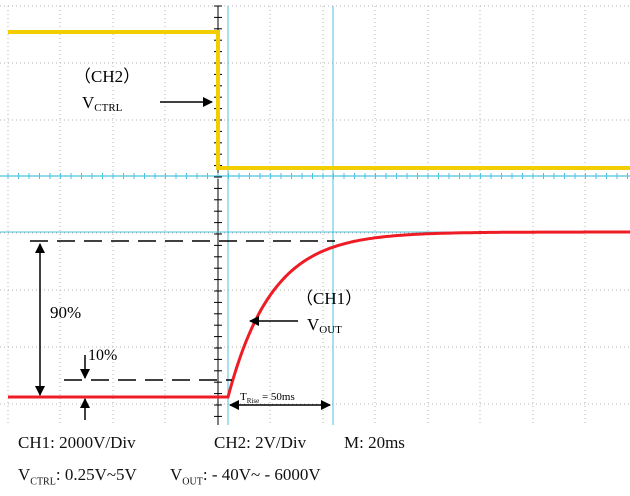 This screenshot has width=630, height=496. What do you see at coordinates (211, 443) in the screenshot?
I see `settings-row-1: CH1: 2000V/Div CH2: 2V/Div M: 20ms` at bounding box center [211, 443].